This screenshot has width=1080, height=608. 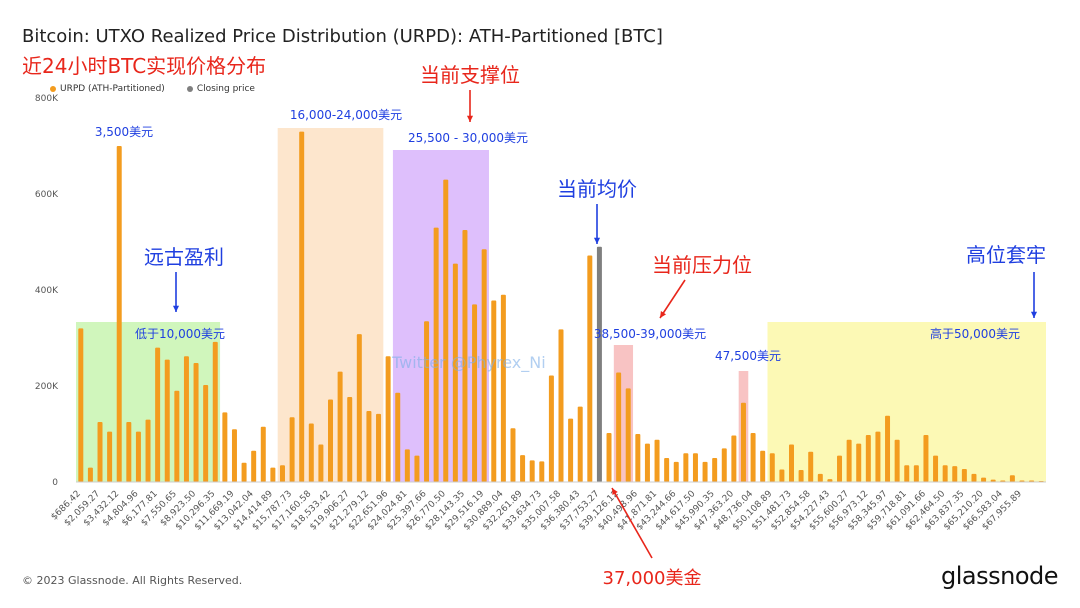 What do you see at coordinates (663, 314) in the screenshot?
I see `arrow-pressure-head` at bounding box center [663, 314].